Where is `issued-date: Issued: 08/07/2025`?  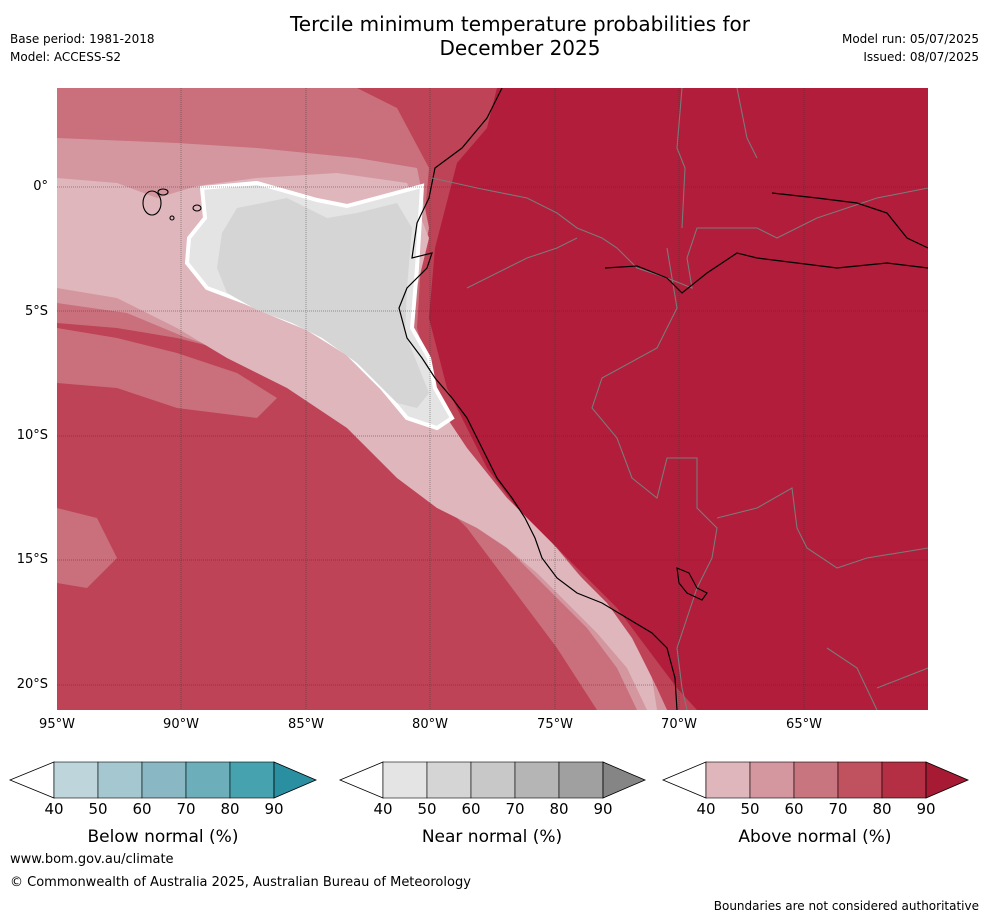 issued-date: Issued: 08/07/2025 is located at coordinates (921, 57).